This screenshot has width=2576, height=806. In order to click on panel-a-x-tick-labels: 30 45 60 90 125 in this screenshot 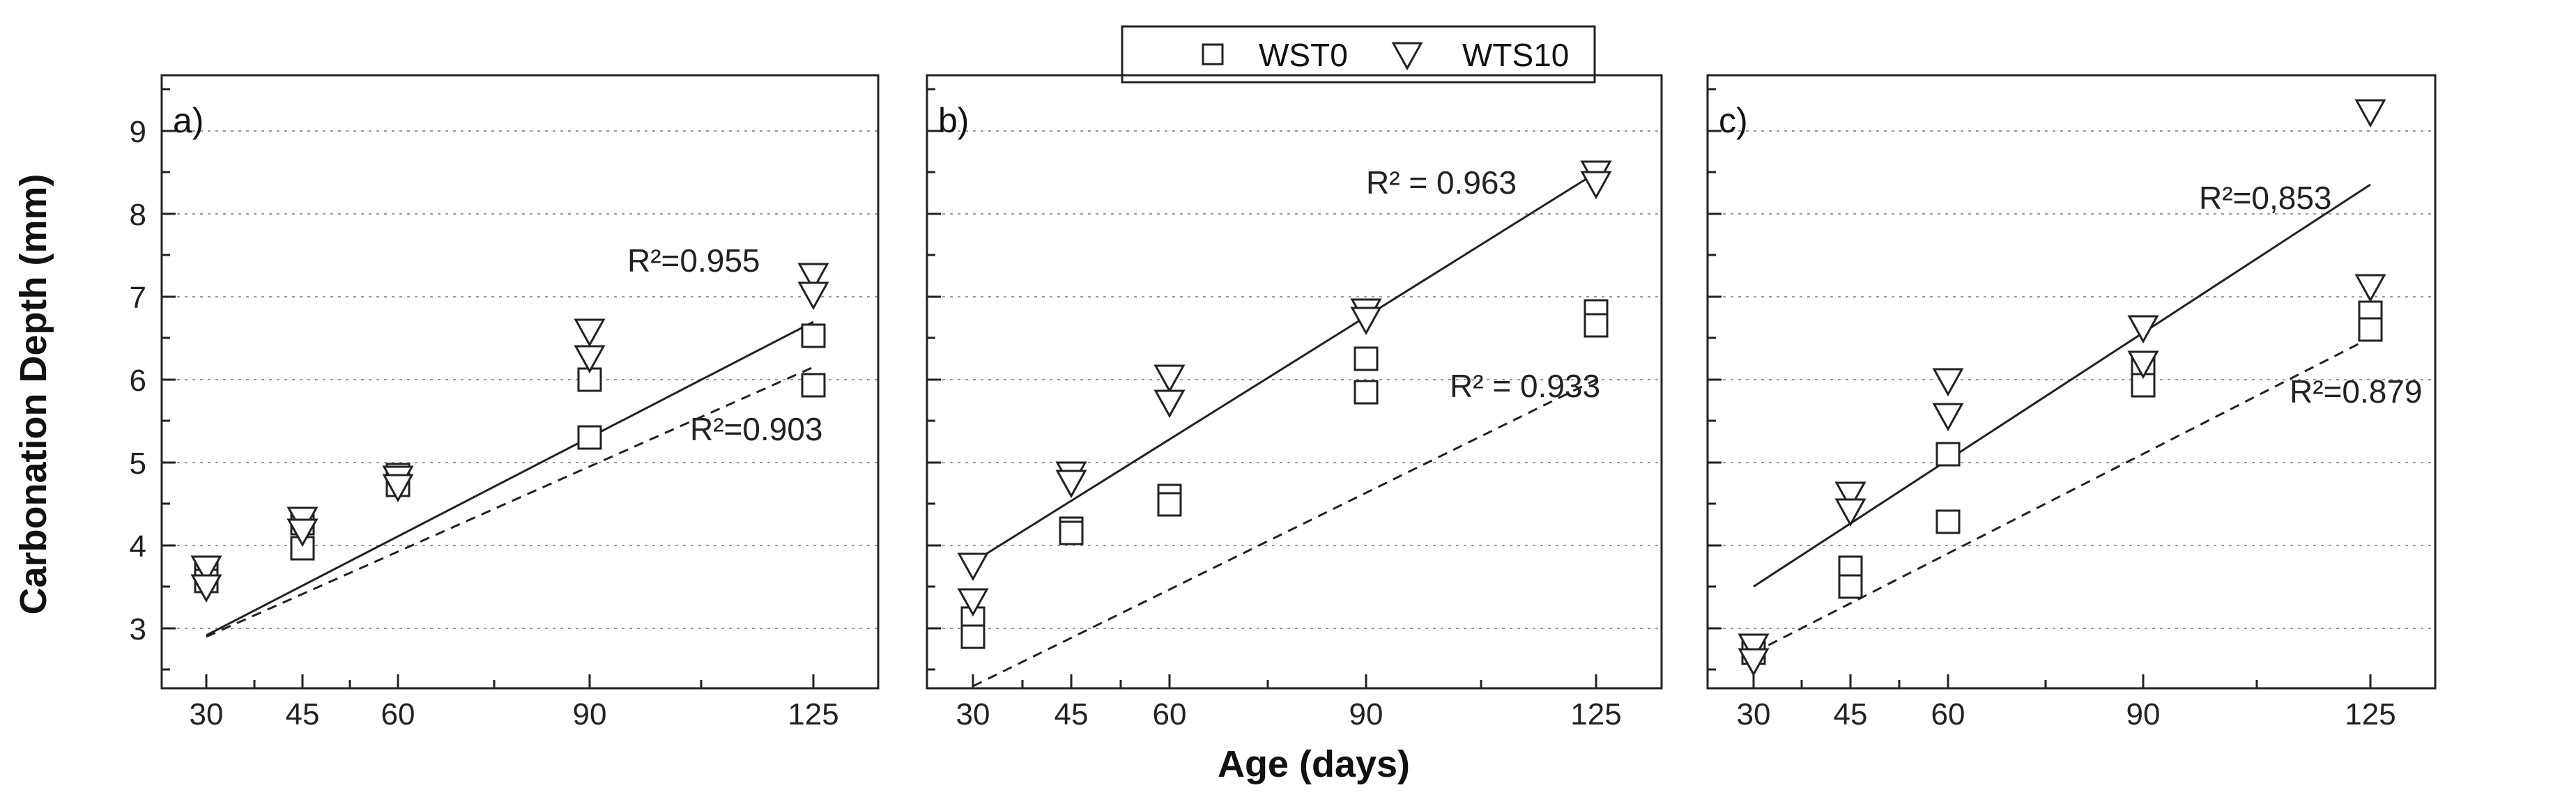, I will do `click(514, 714)`.